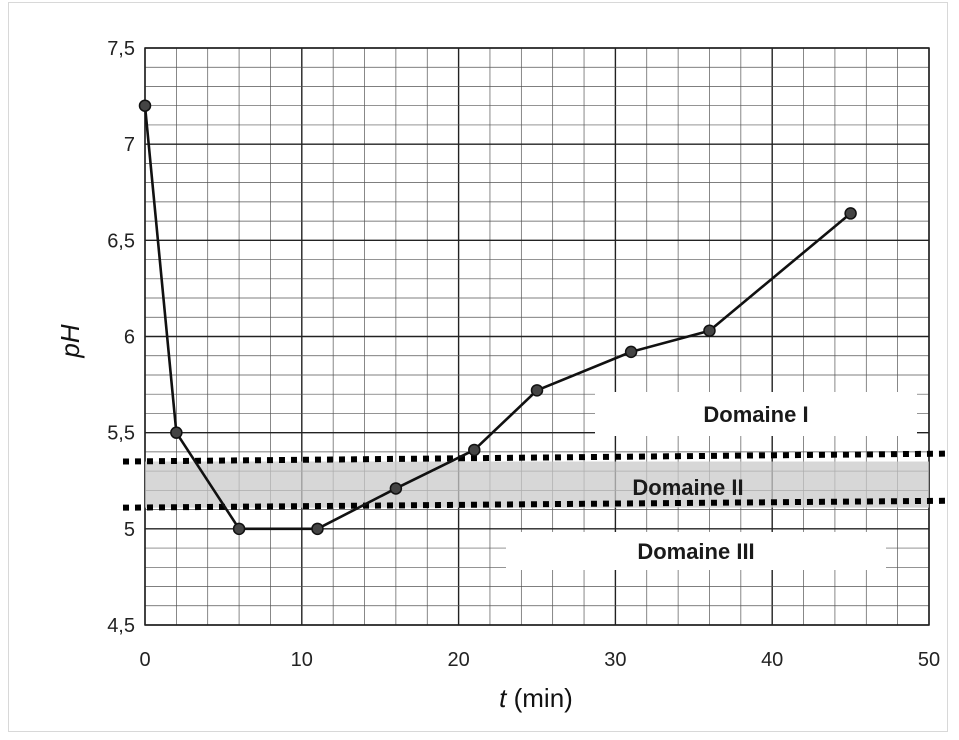 The height and width of the screenshot is (740, 959). I want to click on y-tick-label: 7,5, so click(121, 49).